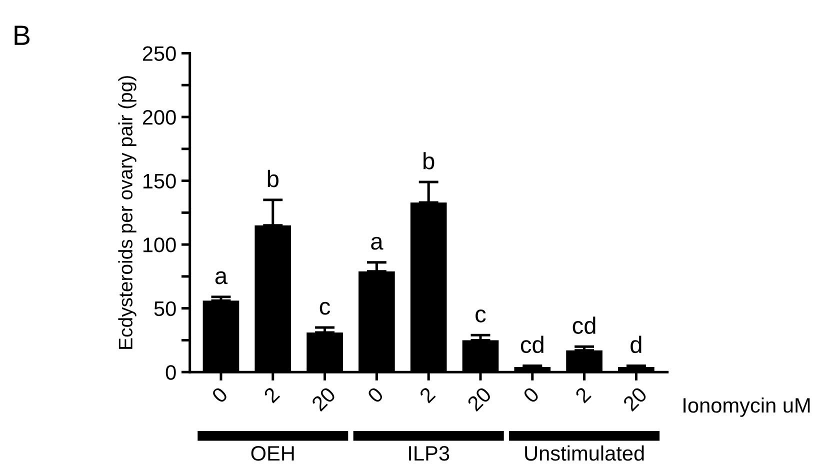 The image size is (829, 471). I want to click on y-tick-label: 100, so click(159, 245).